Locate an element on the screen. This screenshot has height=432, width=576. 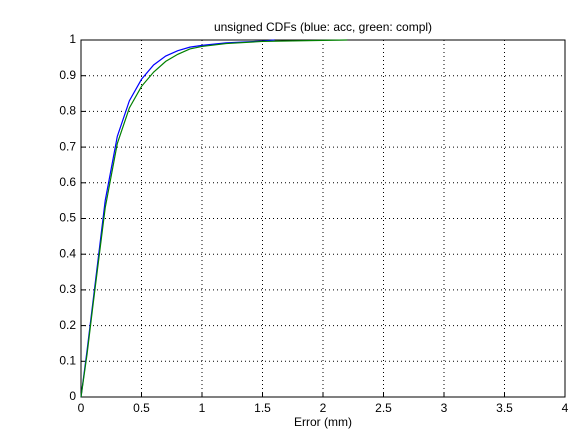
y-tick-label: 0.8 is located at coordinates (67, 111).